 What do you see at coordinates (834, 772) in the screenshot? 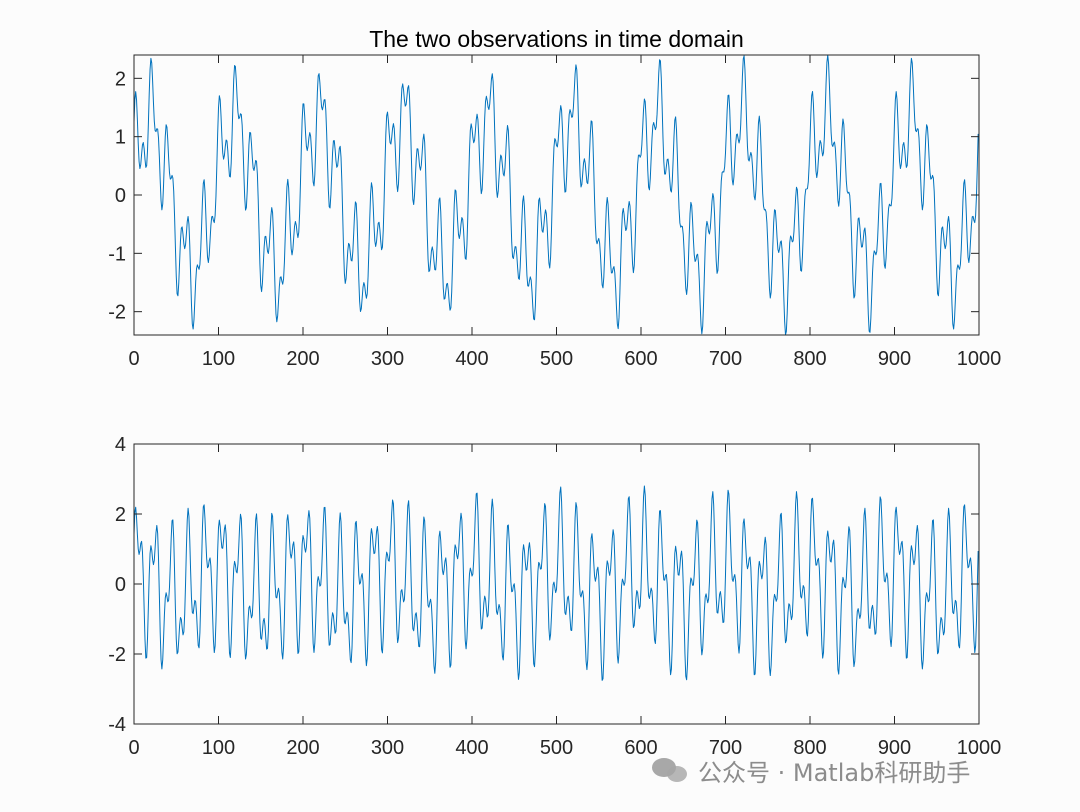
I see `watermark-text: 公众号 · Matlab科研助手` at bounding box center [834, 772].